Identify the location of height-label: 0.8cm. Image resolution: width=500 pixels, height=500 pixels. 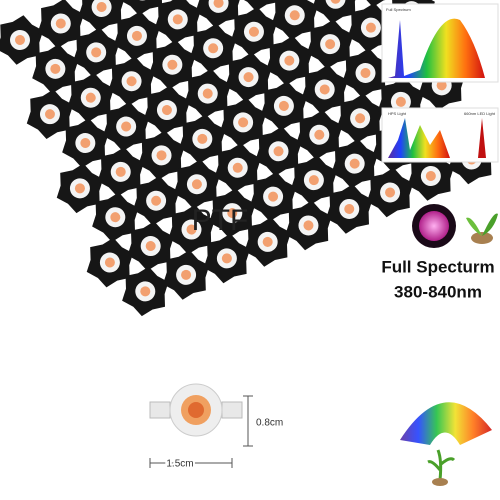
(269, 423).